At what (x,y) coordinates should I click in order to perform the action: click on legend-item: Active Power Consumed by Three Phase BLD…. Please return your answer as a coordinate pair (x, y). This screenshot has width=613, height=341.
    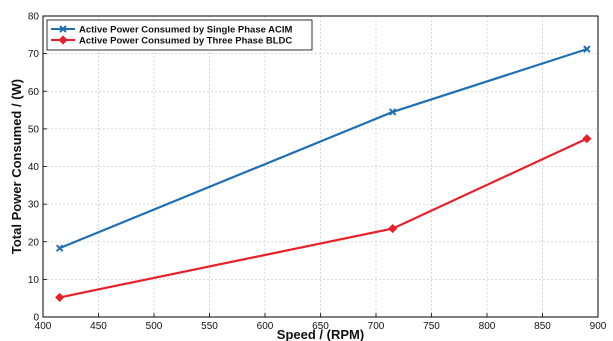
    Looking at the image, I should click on (171, 41).